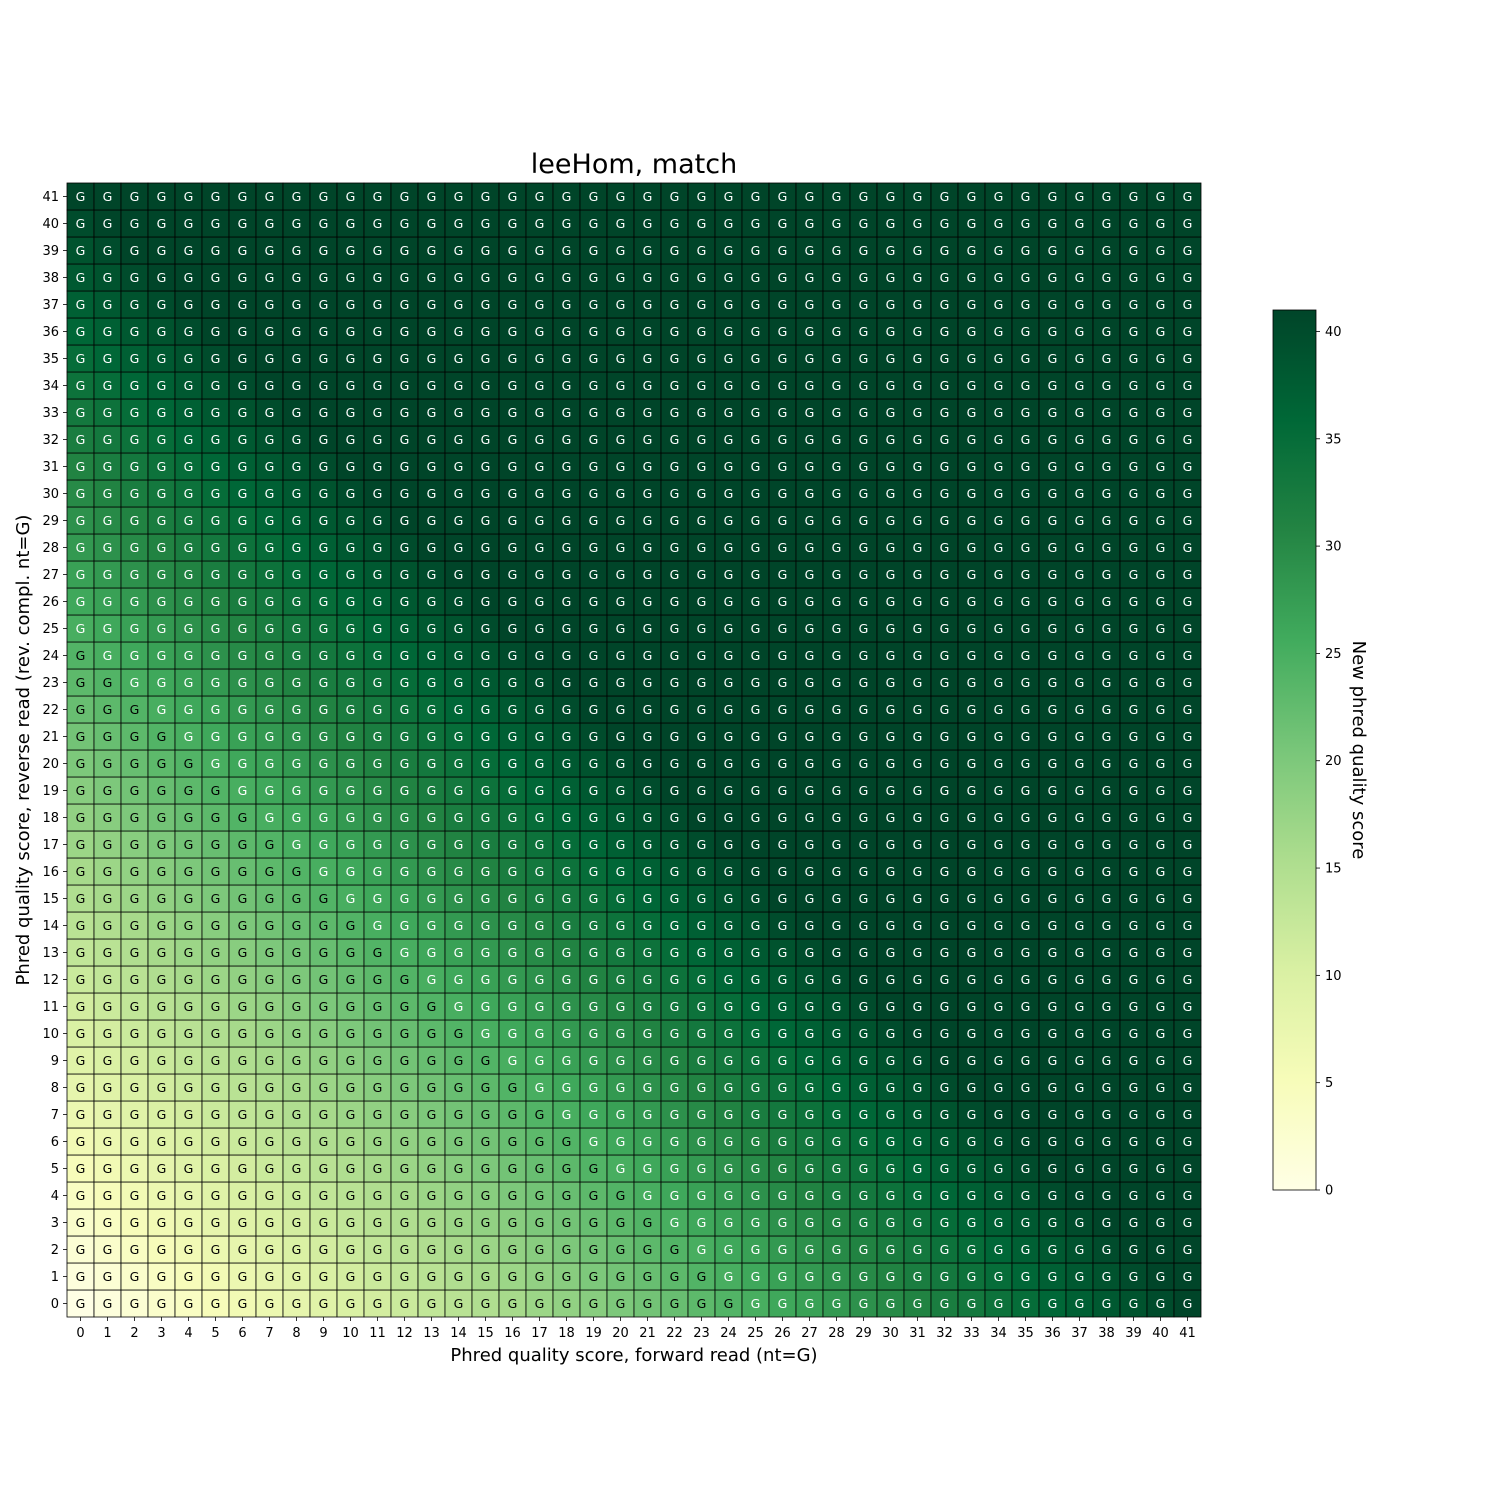 This screenshot has width=1500, height=1505. What do you see at coordinates (50, 1007) in the screenshot?
I see `y-tick-label: 11` at bounding box center [50, 1007].